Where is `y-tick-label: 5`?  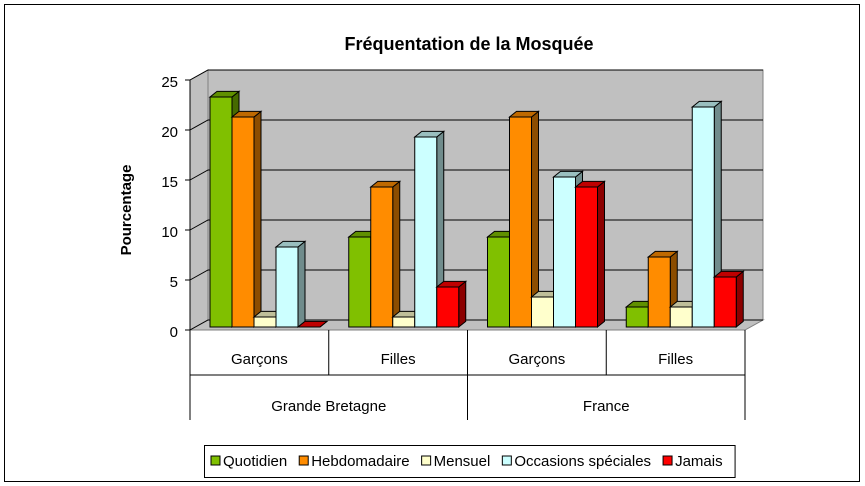
y-tick-label: 5 is located at coordinates (174, 282).